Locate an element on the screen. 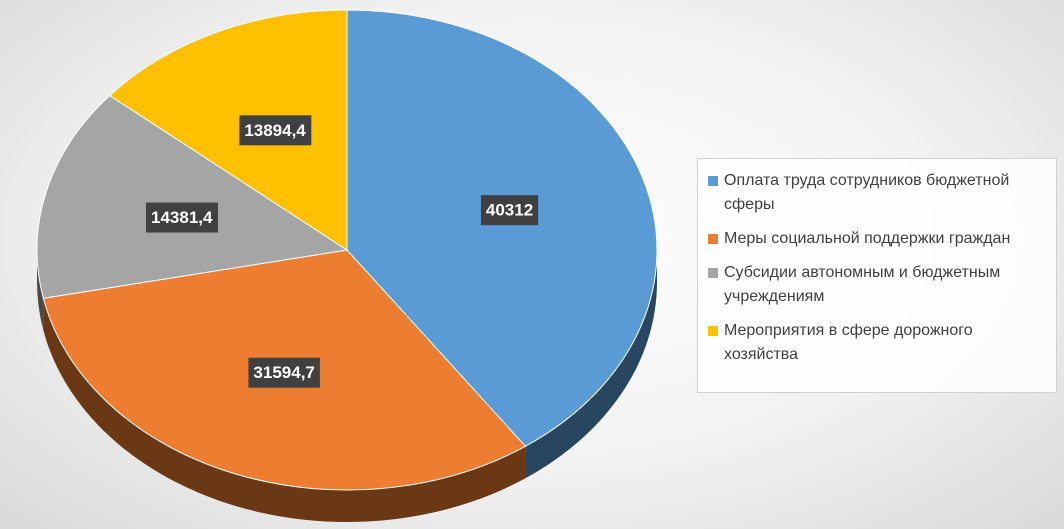 Image resolution: width=1064 pixels, height=529 pixels. data-label-text: 14381,4 is located at coordinates (182, 217).